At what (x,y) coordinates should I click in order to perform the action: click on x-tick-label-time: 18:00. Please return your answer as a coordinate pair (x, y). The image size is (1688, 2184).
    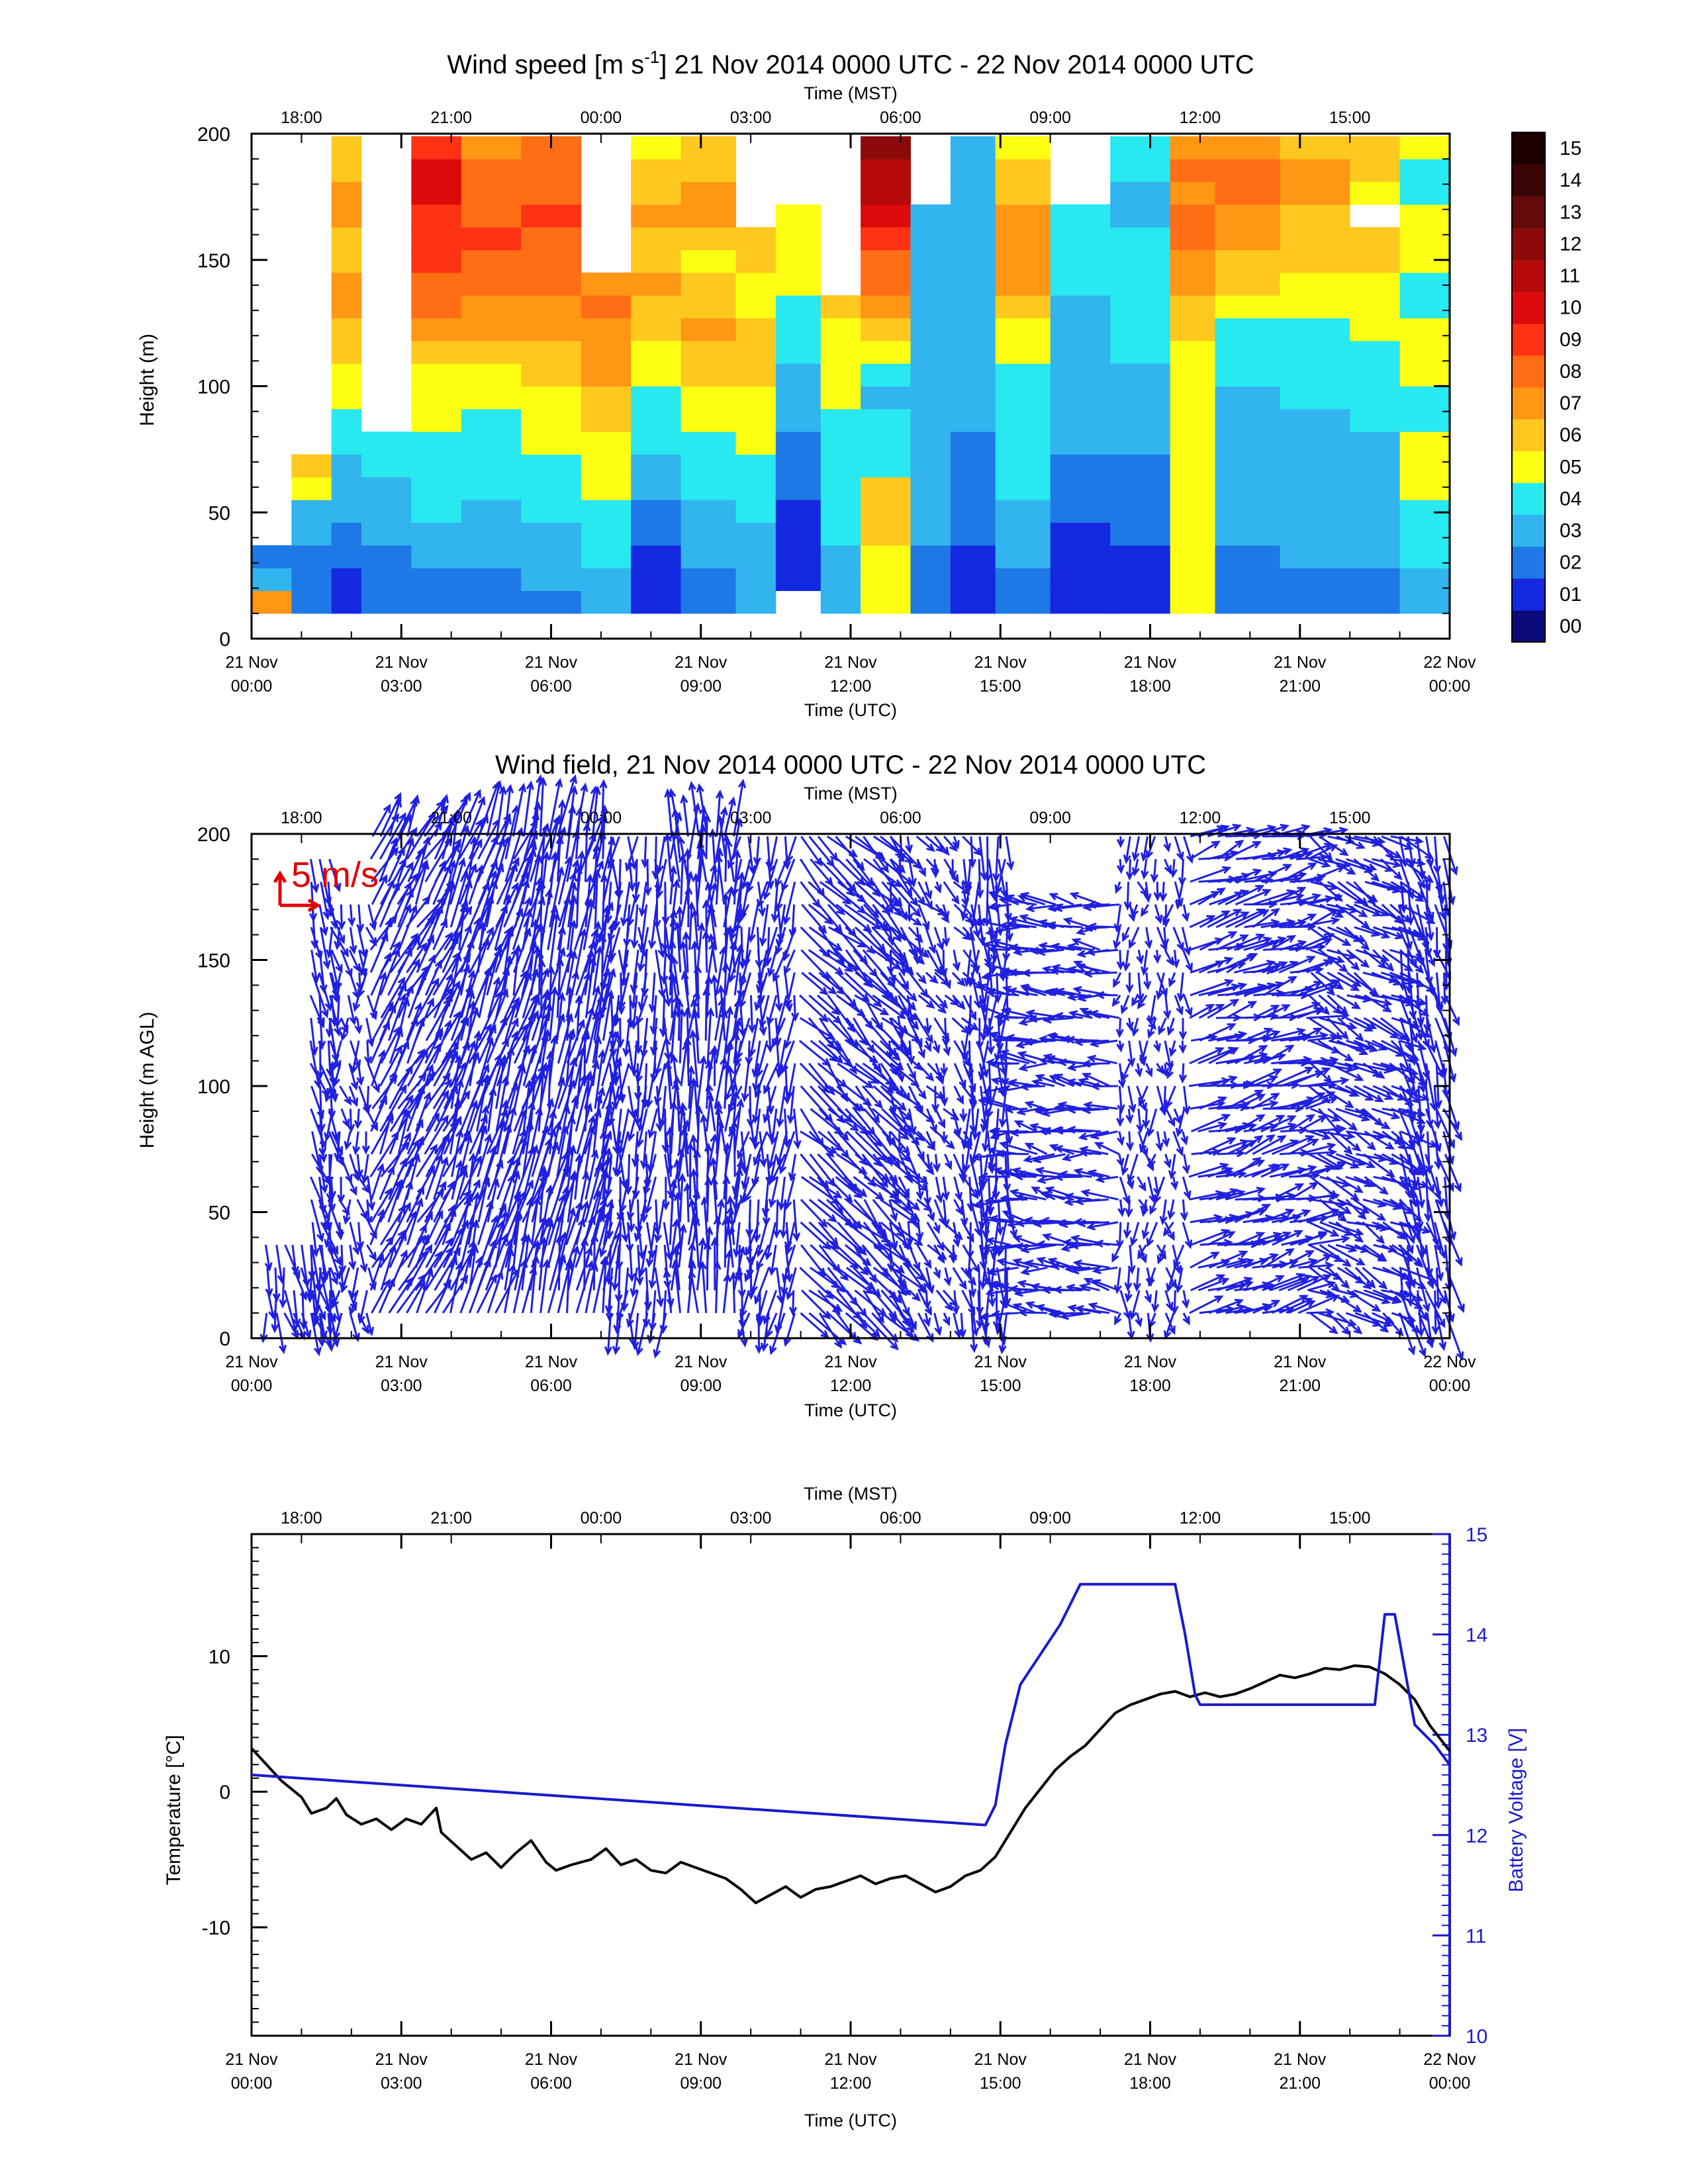
    Looking at the image, I should click on (1150, 2083).